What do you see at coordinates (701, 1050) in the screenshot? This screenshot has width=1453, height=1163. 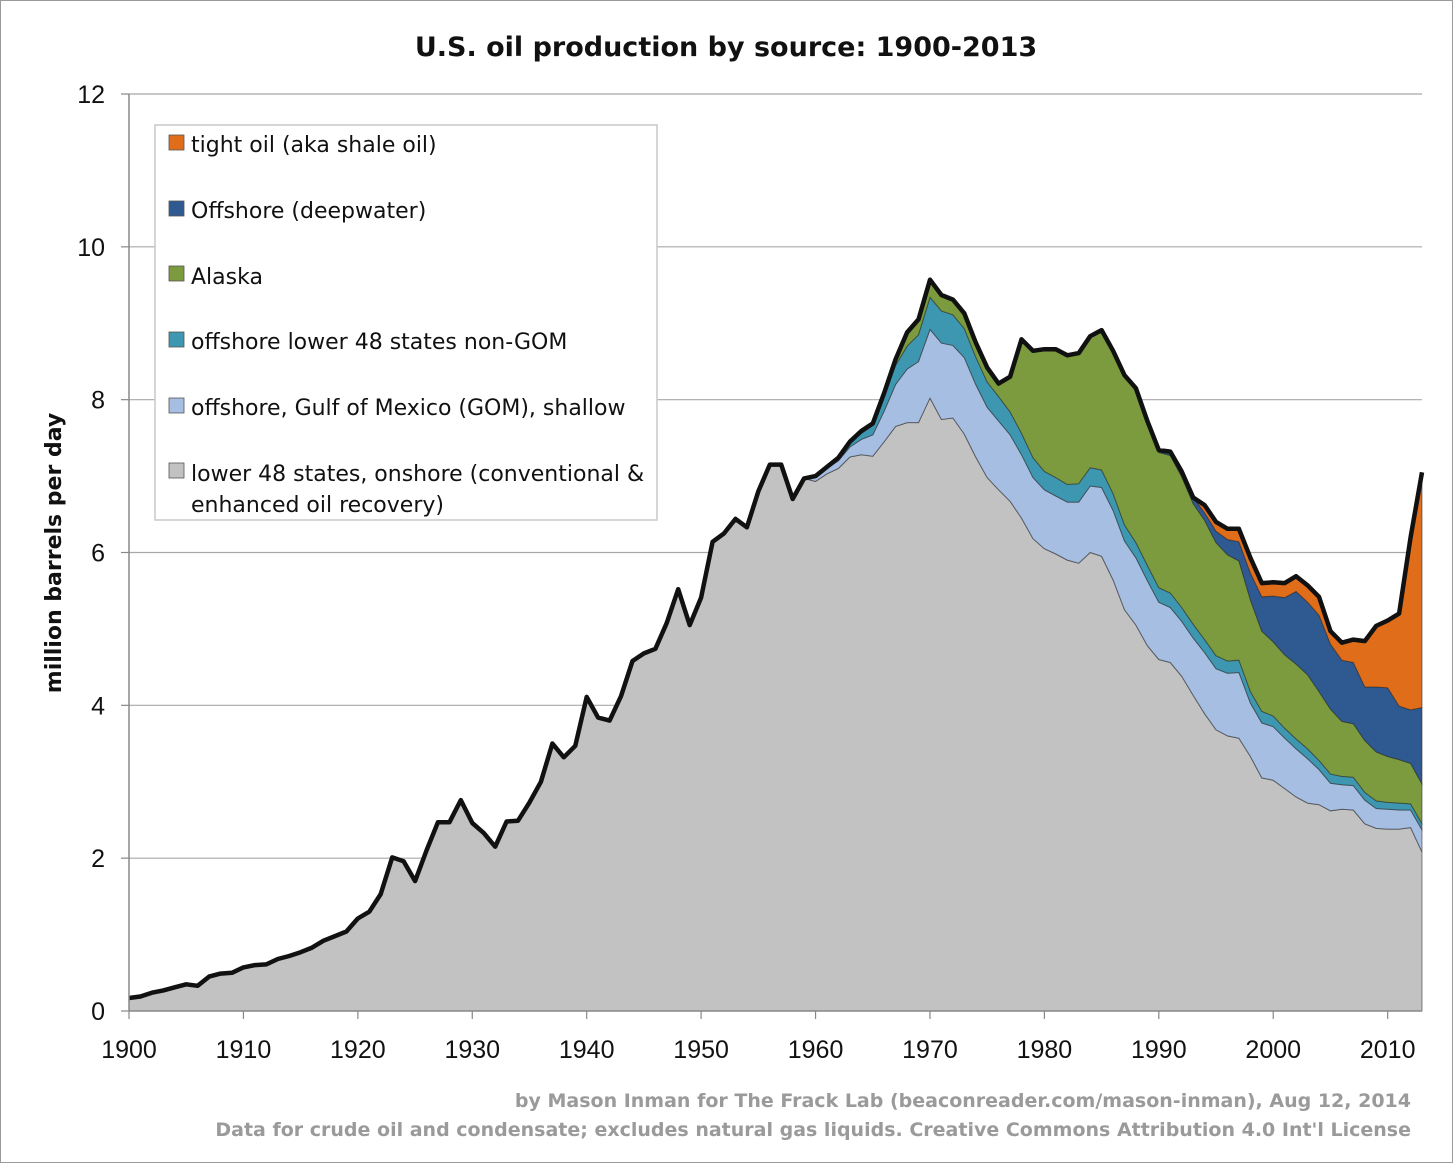 I see `x-tick-label-1950: 1950` at bounding box center [701, 1050].